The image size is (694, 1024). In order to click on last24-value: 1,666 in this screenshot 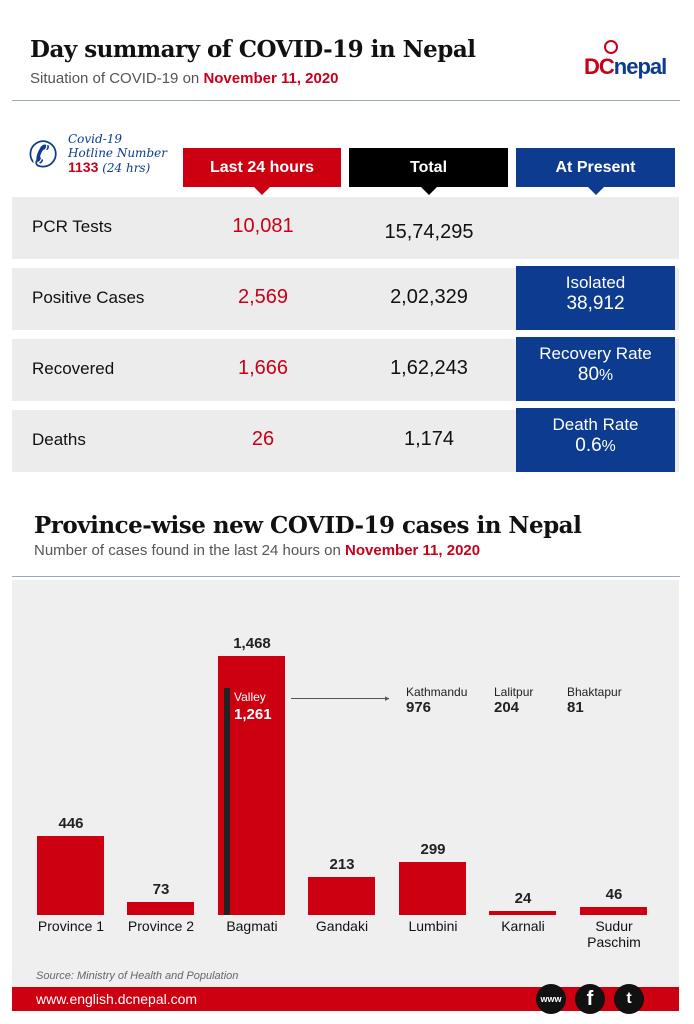, I will do `click(263, 368)`.